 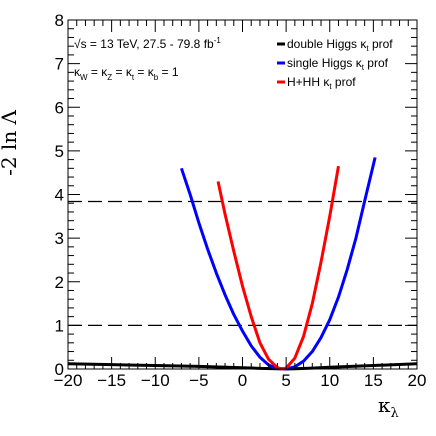 I want to click on y-tick-label: 5, so click(x=59, y=151).